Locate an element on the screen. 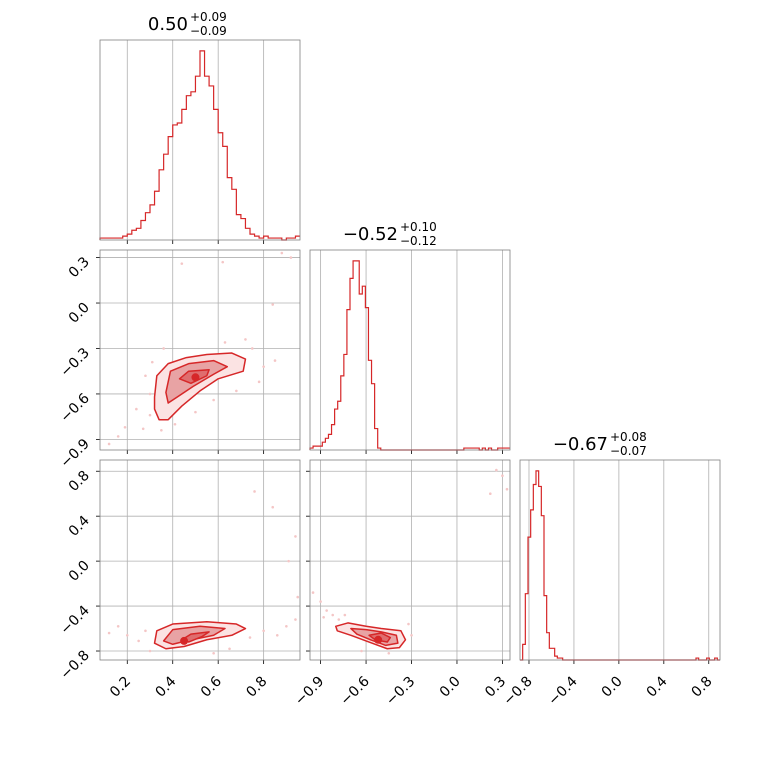  hist-title-plus: +0.08 is located at coordinates (628, 437).